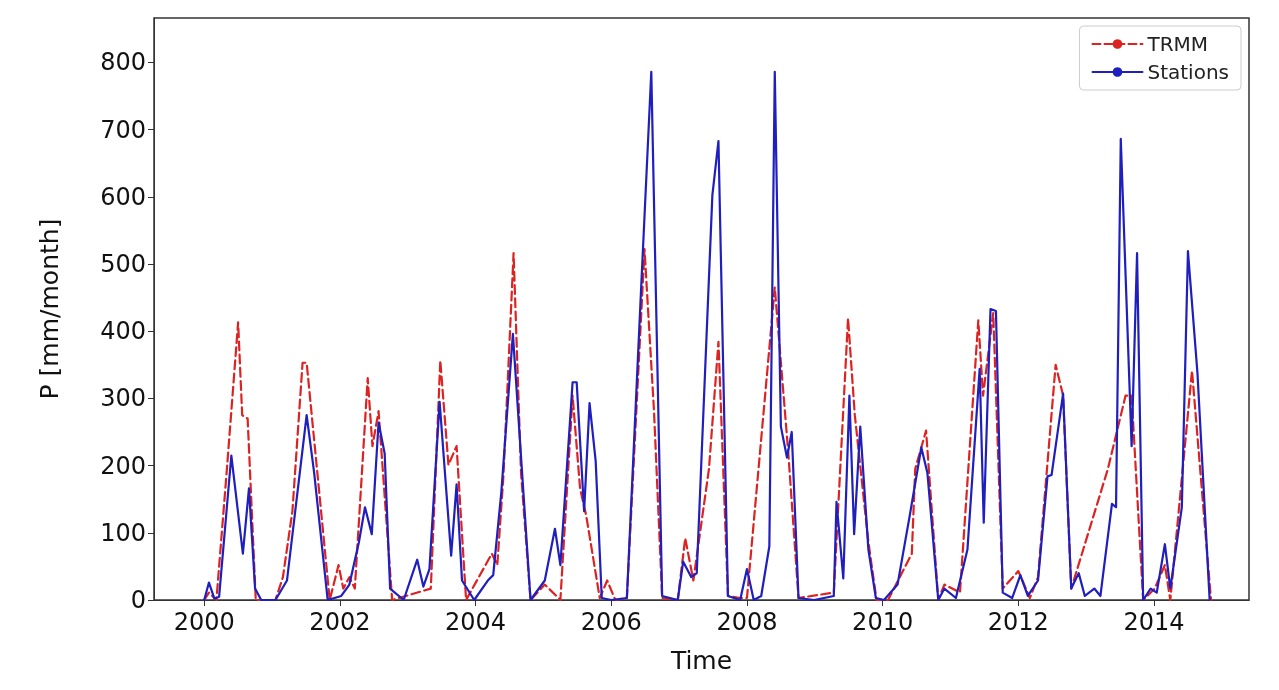 Image resolution: width=1279 pixels, height=690 pixels. I want to click on legend-label: TRMM, so click(1177, 44).